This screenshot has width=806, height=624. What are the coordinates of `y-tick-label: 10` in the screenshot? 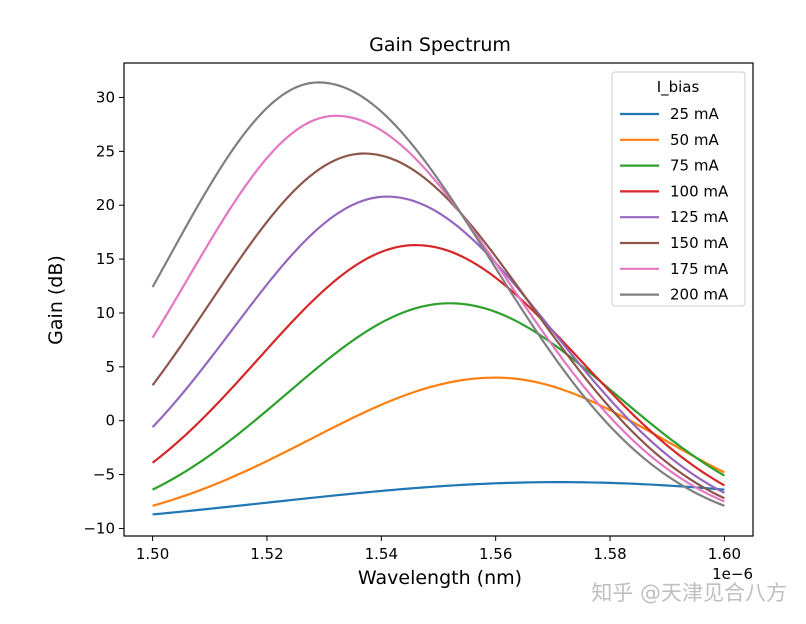 It's located at (105, 313).